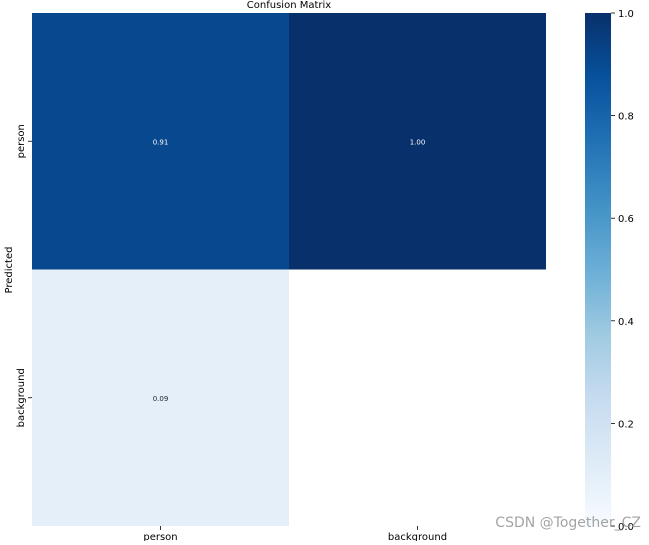 The image size is (649, 545). I want to click on colorbar-ticks: 0.0 0.2 0.4 0.6 0.8 1.0, so click(622, 271).